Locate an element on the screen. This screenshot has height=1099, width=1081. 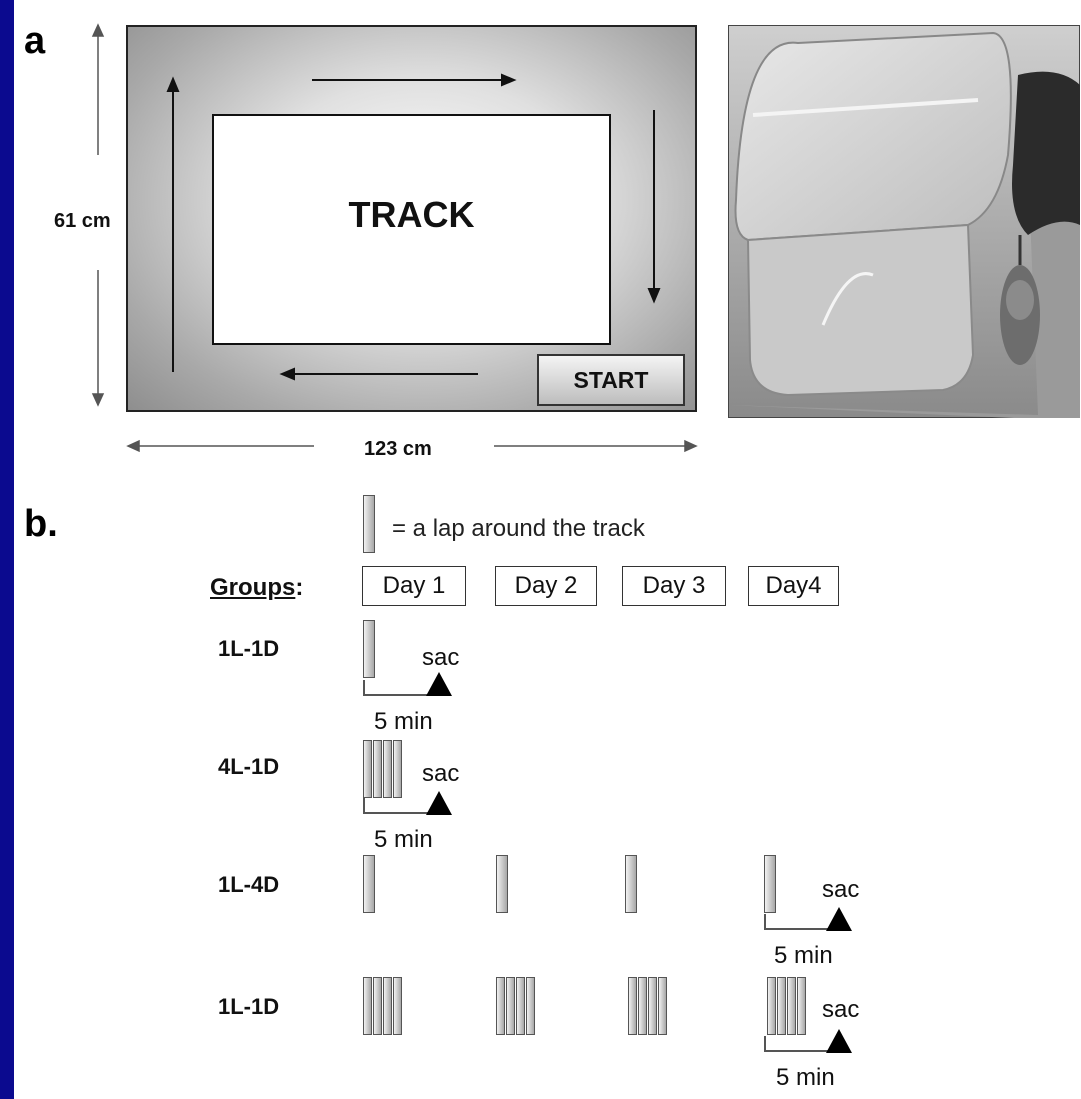
group-1-interval: 5 min is located at coordinates (403, 721).